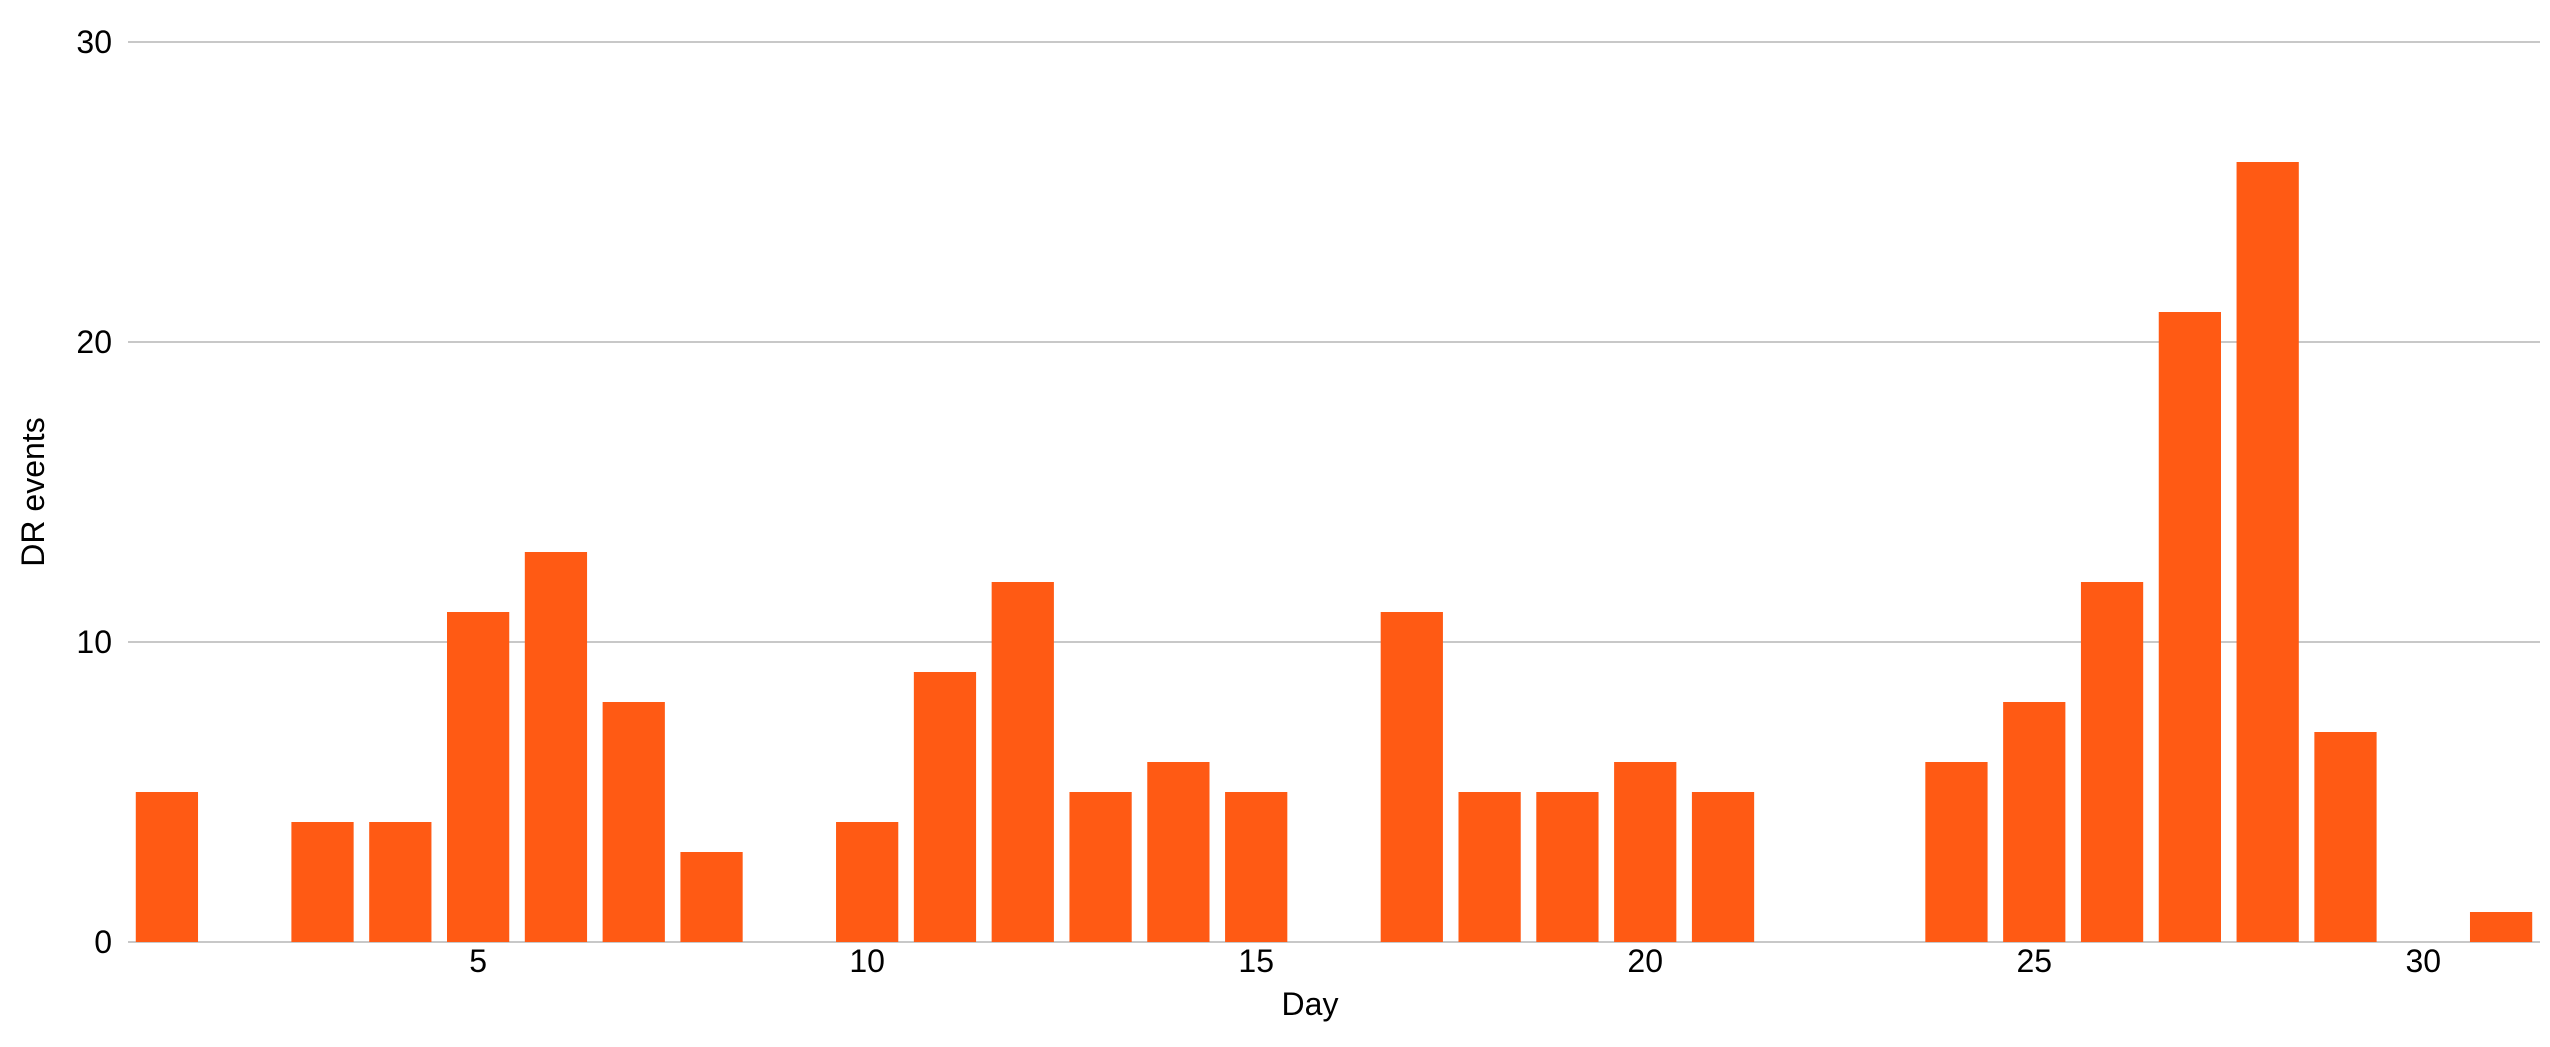 The image size is (2550, 1047). What do you see at coordinates (1455, 961) in the screenshot?
I see `x-tick-labels: 5 10 15 20 25 30` at bounding box center [1455, 961].